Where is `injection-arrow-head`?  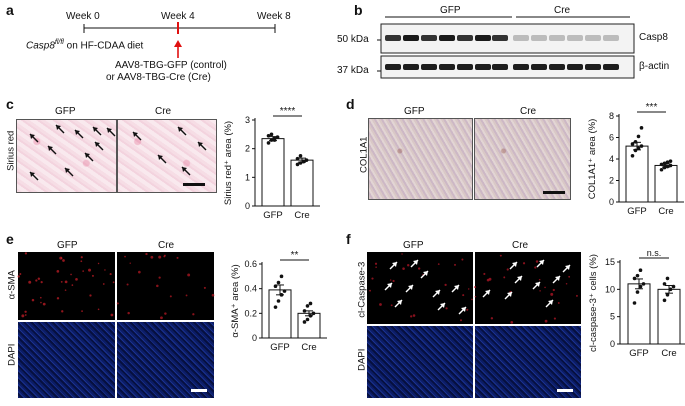
injection-arrow-head is located at coordinates (178, 43).